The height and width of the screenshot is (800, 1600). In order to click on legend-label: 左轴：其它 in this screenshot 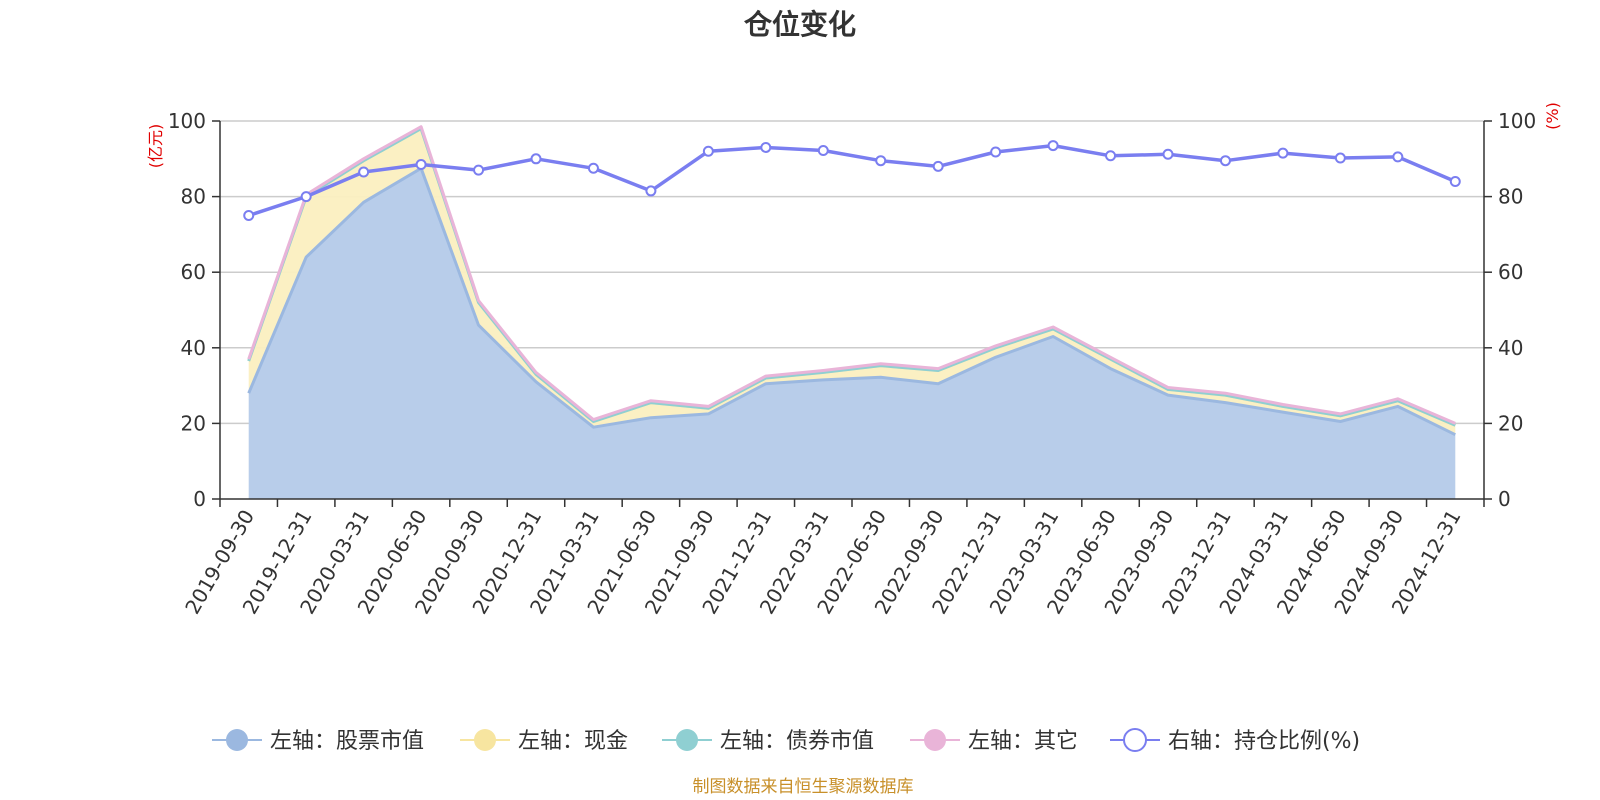, I will do `click(1023, 741)`.